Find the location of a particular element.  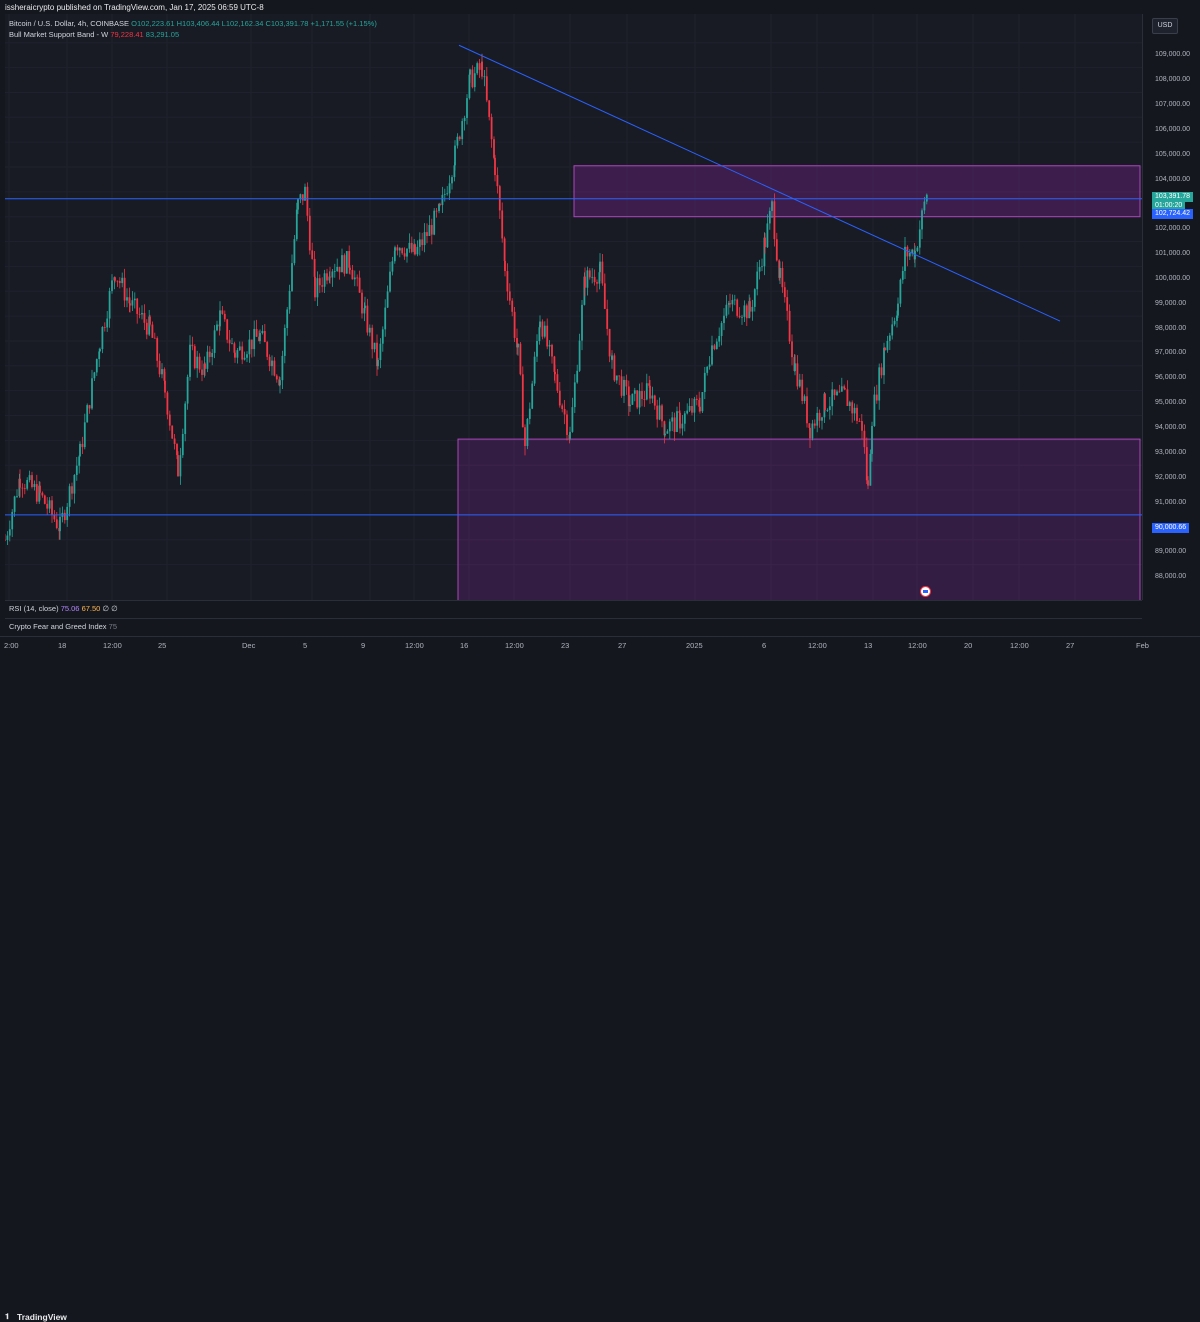

indicator-name: Bull Market Support Band - W is located at coordinates (59, 34).